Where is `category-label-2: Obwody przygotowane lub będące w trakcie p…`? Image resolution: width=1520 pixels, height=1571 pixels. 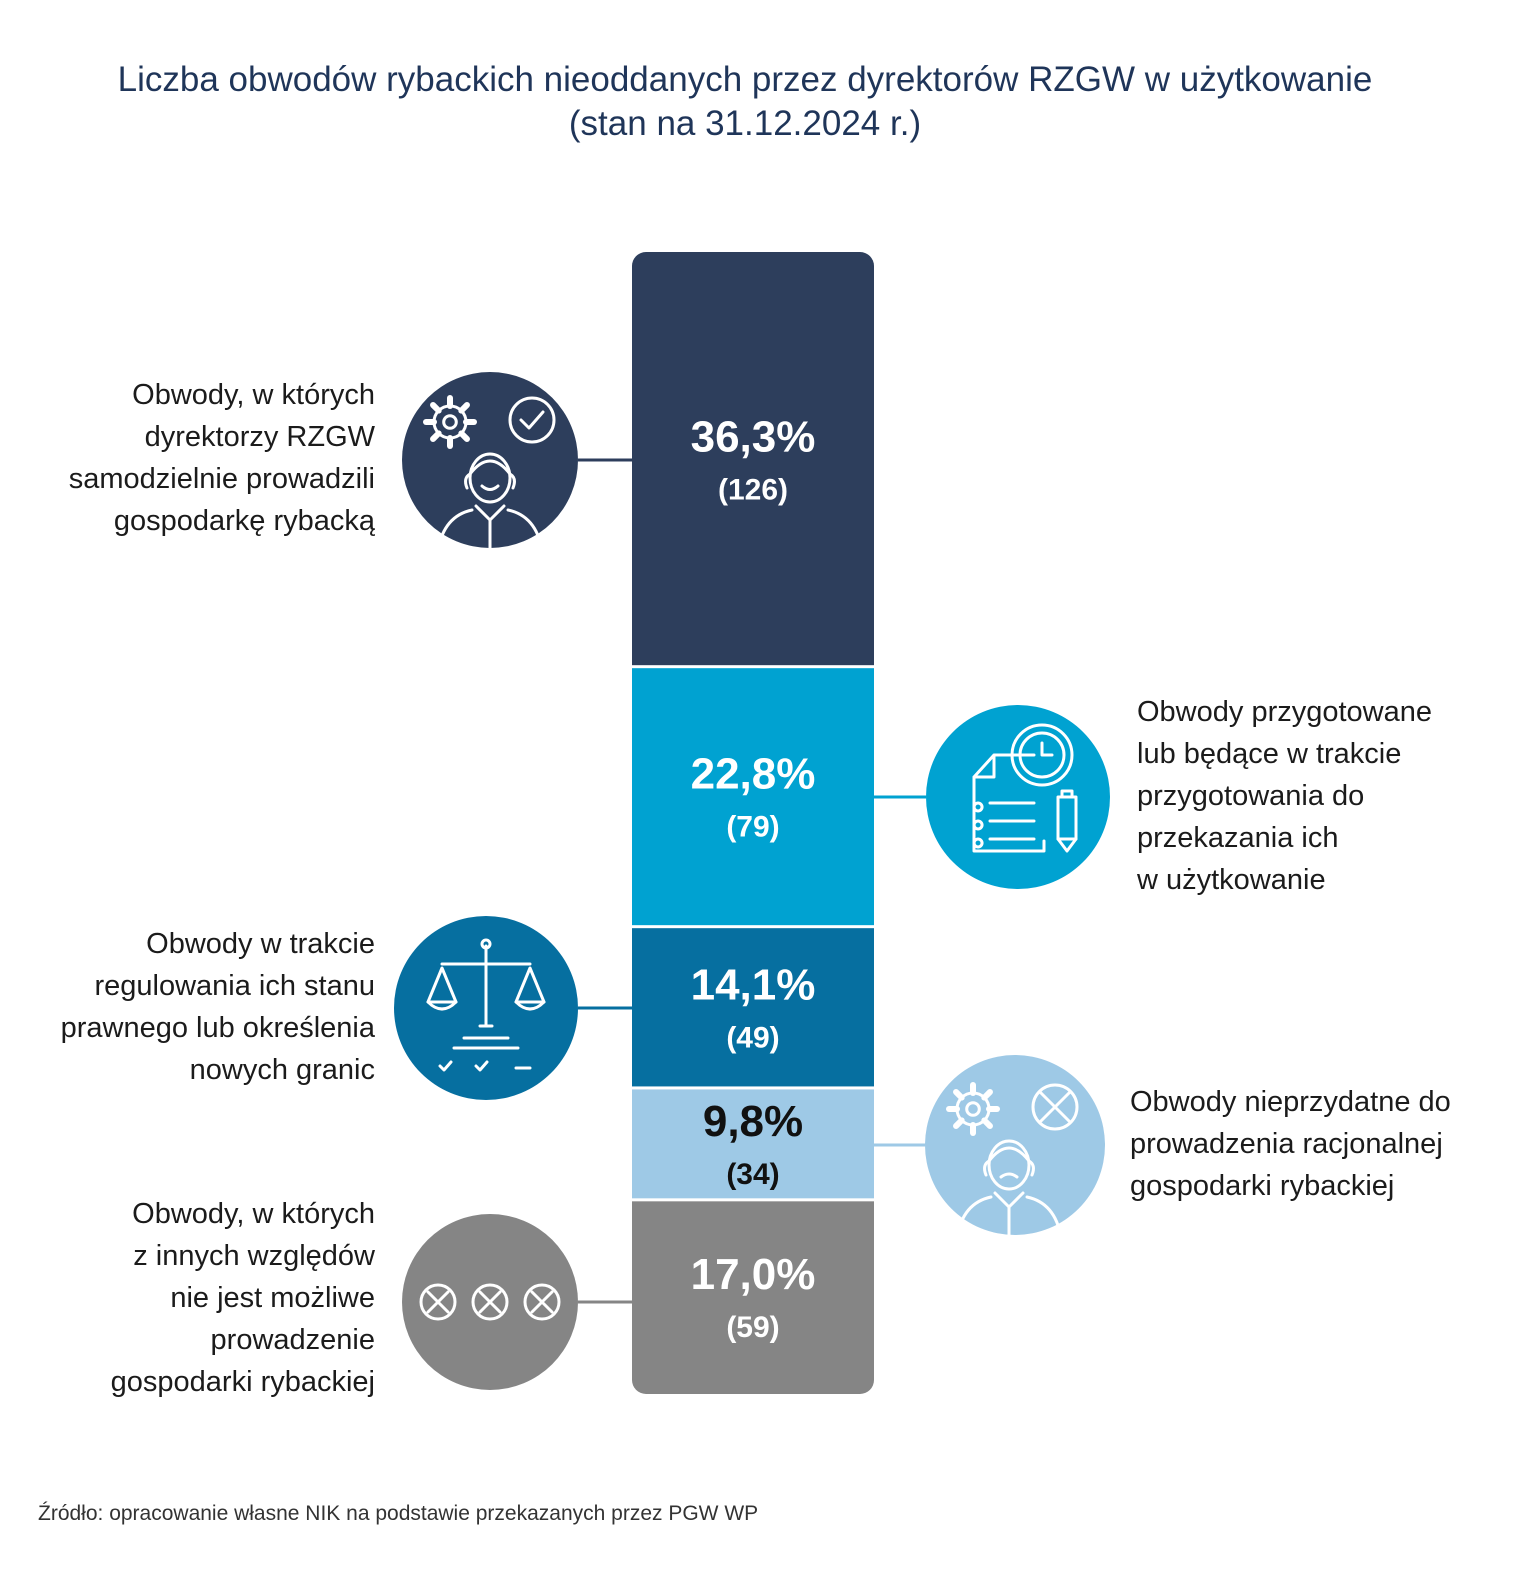
category-label-2: Obwody przygotowane lub będące w trakcie p… is located at coordinates (1284, 796).